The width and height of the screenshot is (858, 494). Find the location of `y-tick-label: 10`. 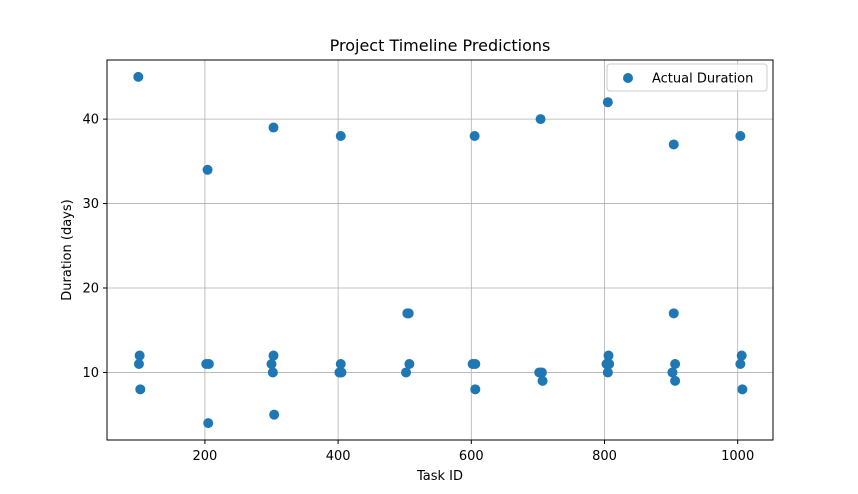

y-tick-label: 10 is located at coordinates (90, 373).